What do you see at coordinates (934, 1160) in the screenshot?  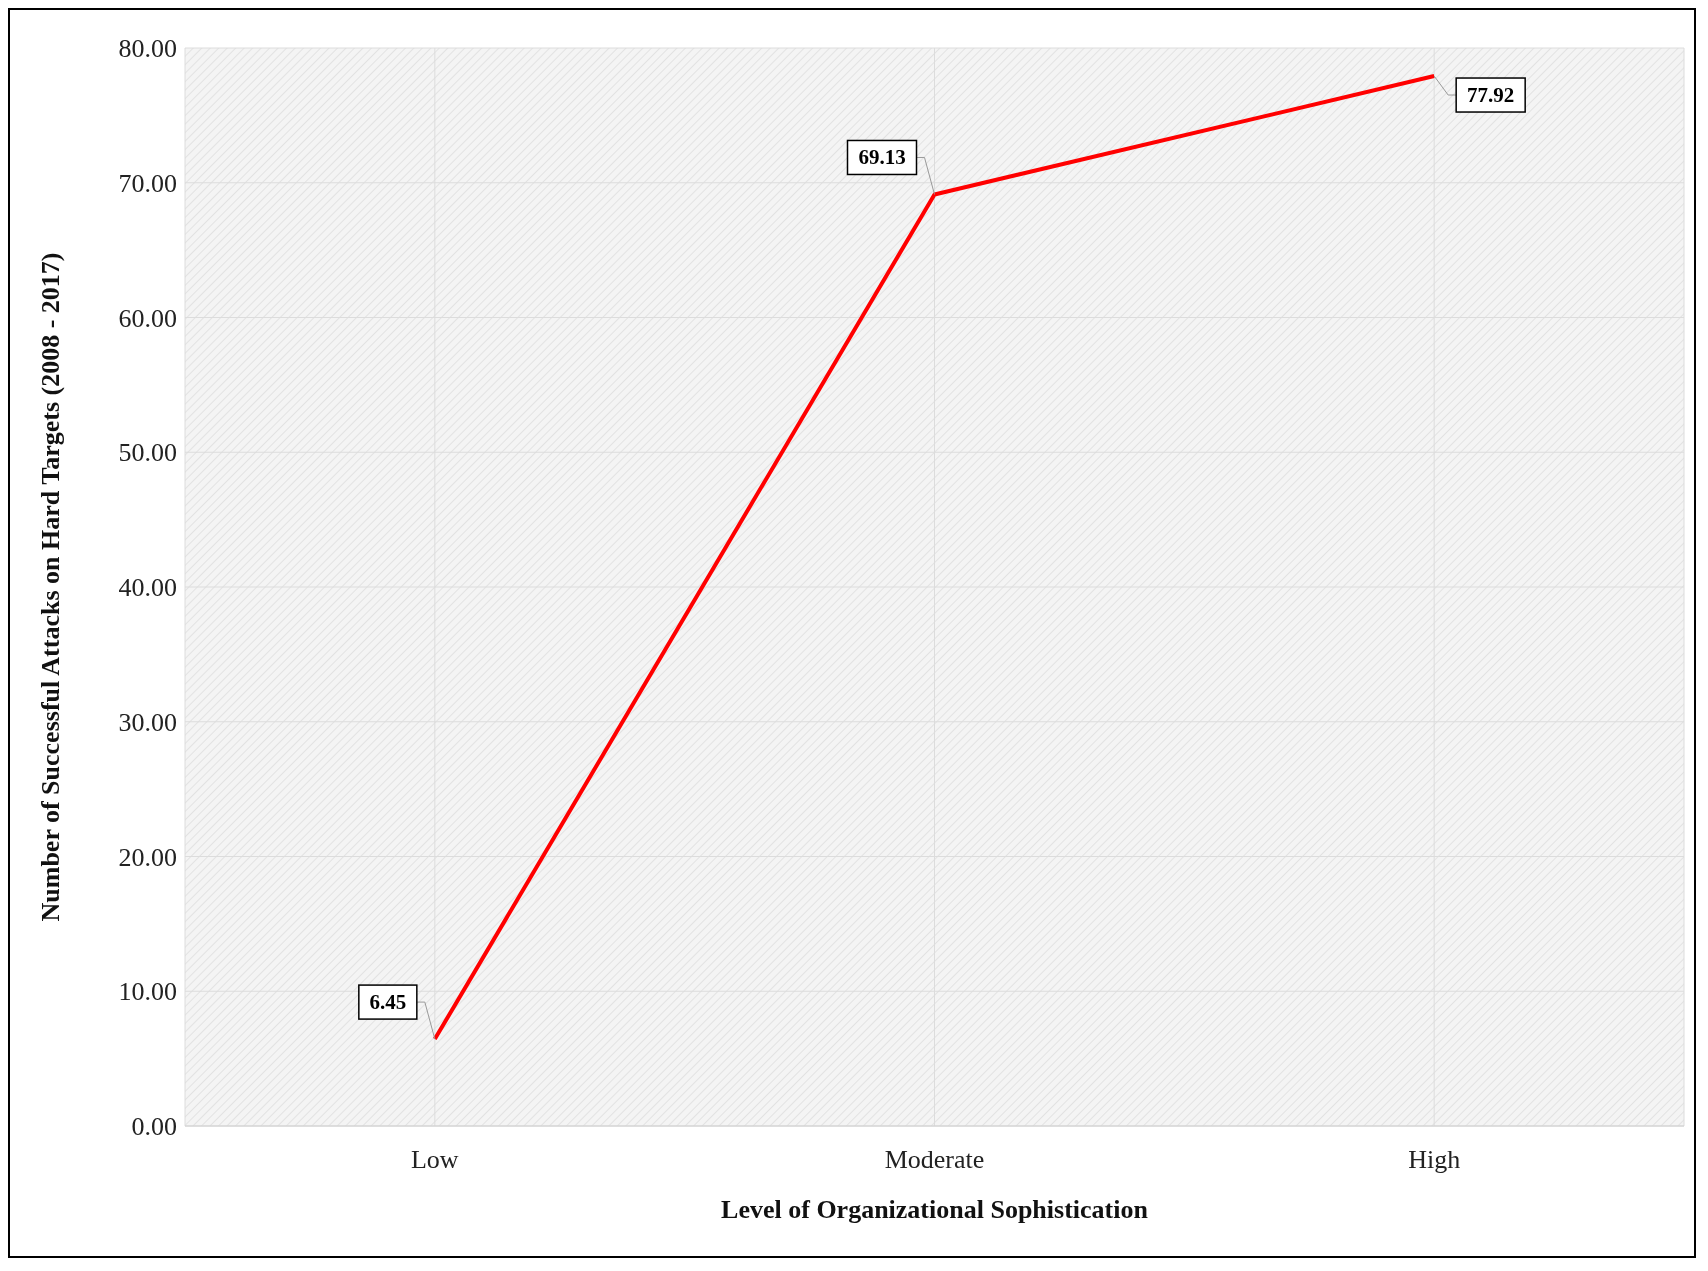 I see `x-tick-label: Moderate` at bounding box center [934, 1160].